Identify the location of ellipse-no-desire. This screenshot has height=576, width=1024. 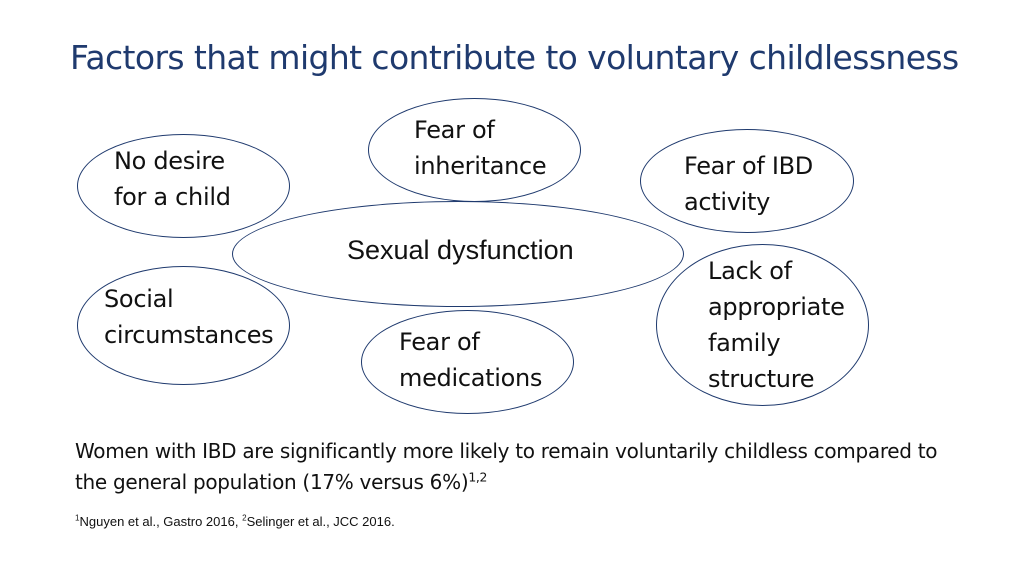
(183, 186).